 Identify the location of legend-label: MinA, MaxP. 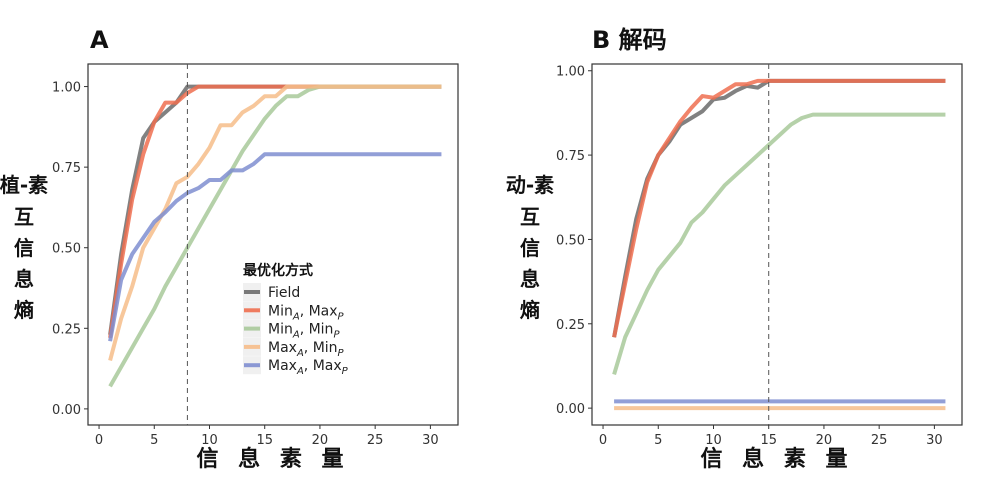
(306, 312).